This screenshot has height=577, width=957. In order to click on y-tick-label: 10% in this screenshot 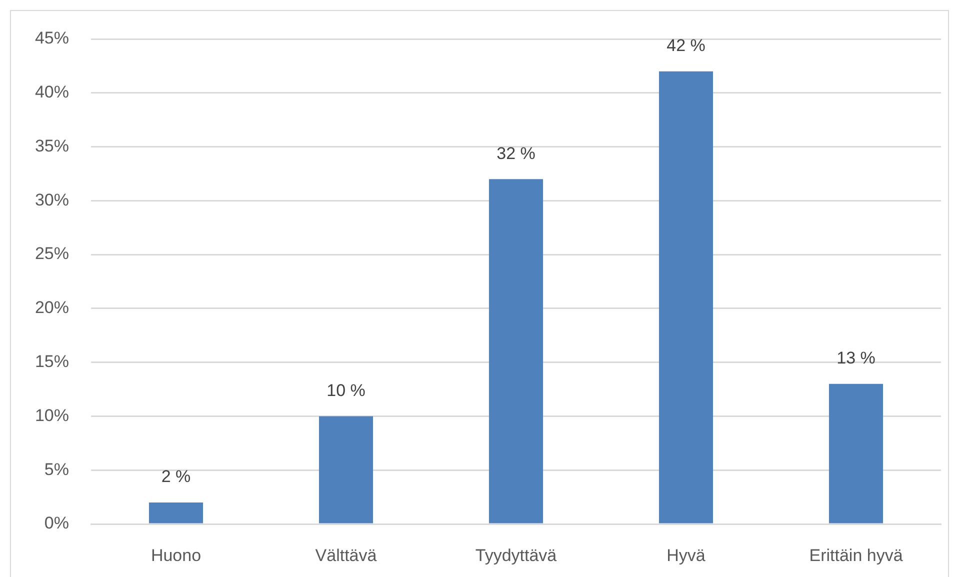, I will do `click(51, 415)`.